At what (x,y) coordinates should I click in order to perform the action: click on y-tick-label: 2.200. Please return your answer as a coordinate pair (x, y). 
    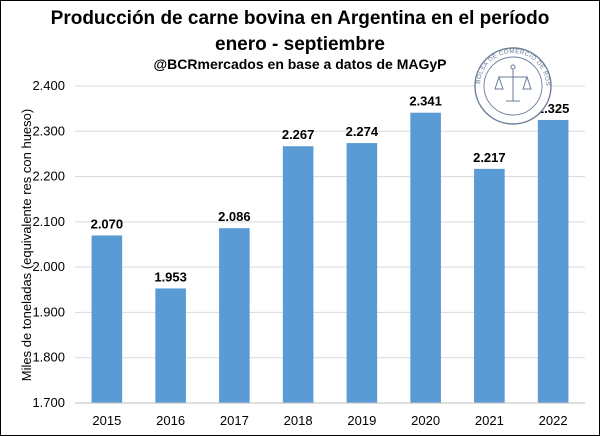
    Looking at the image, I should click on (48, 176).